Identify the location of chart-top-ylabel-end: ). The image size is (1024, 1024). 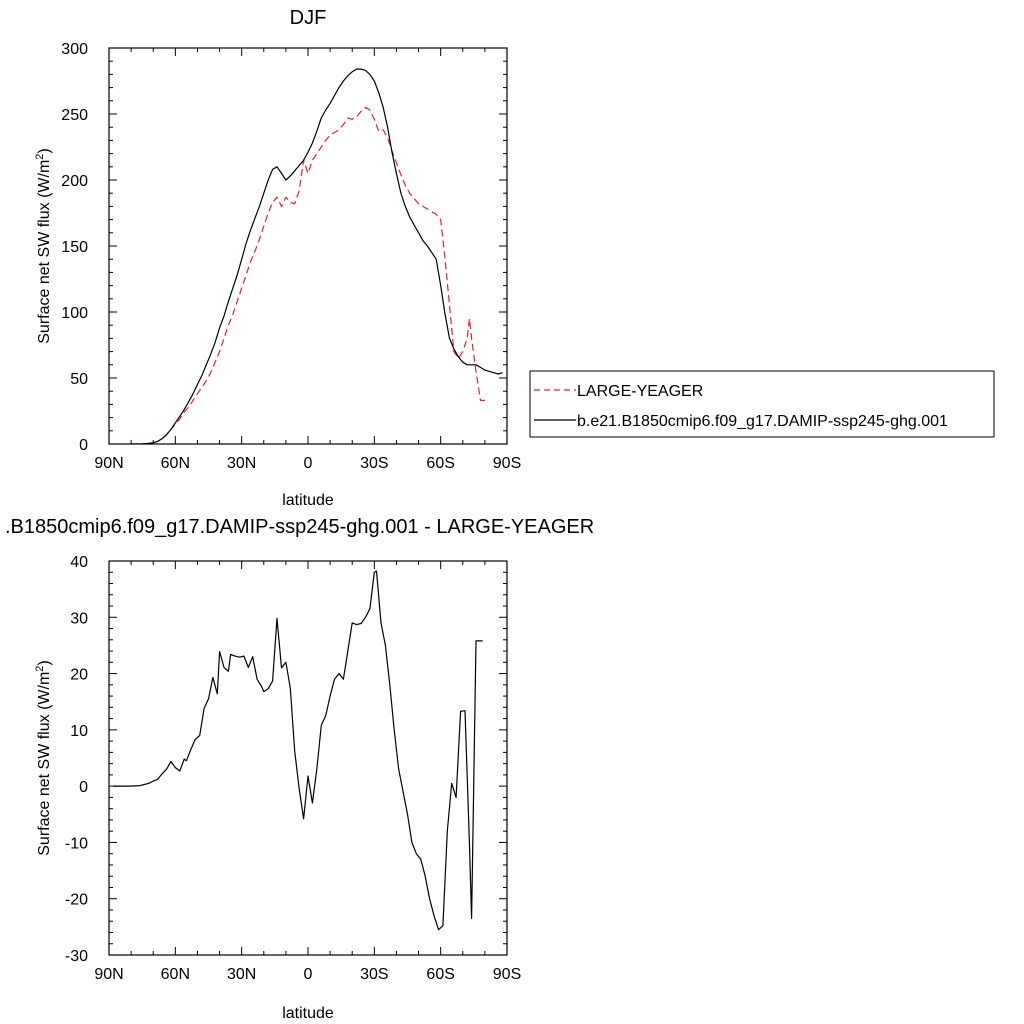
(44, 150).